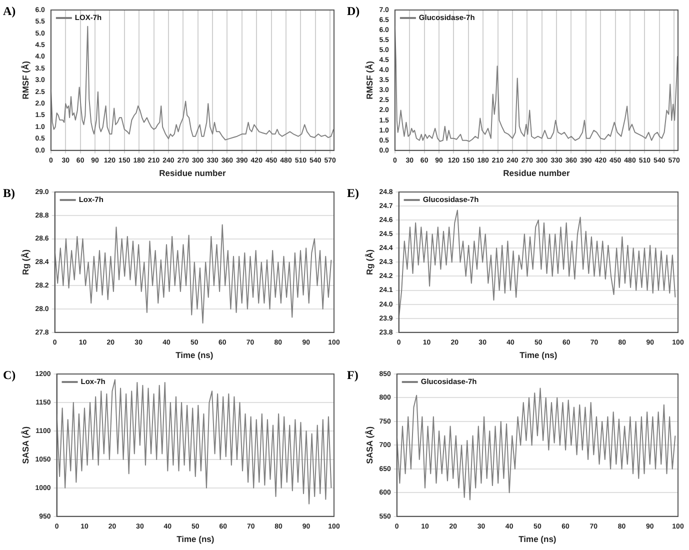 Image resolution: width=689 pixels, height=550 pixels. What do you see at coordinates (353, 193) in the screenshot?
I see `chart-title: E)` at bounding box center [353, 193].